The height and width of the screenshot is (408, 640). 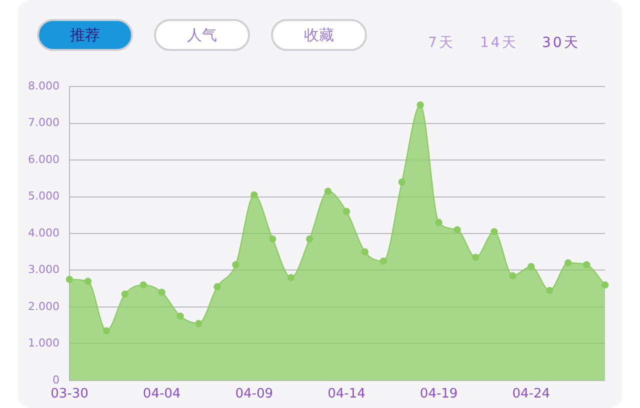 What do you see at coordinates (44, 306) in the screenshot?
I see `y-tick-label: 2.000` at bounding box center [44, 306].